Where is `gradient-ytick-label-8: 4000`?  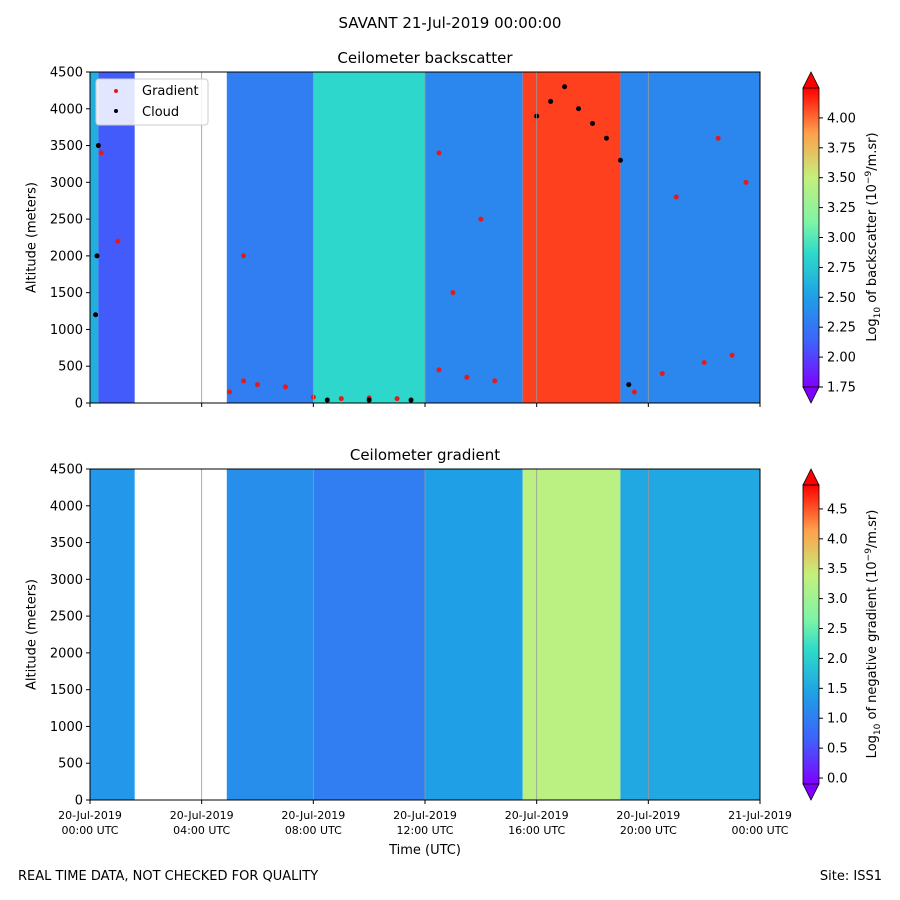
gradient-ytick-label-8: 4000 is located at coordinates (66, 506).